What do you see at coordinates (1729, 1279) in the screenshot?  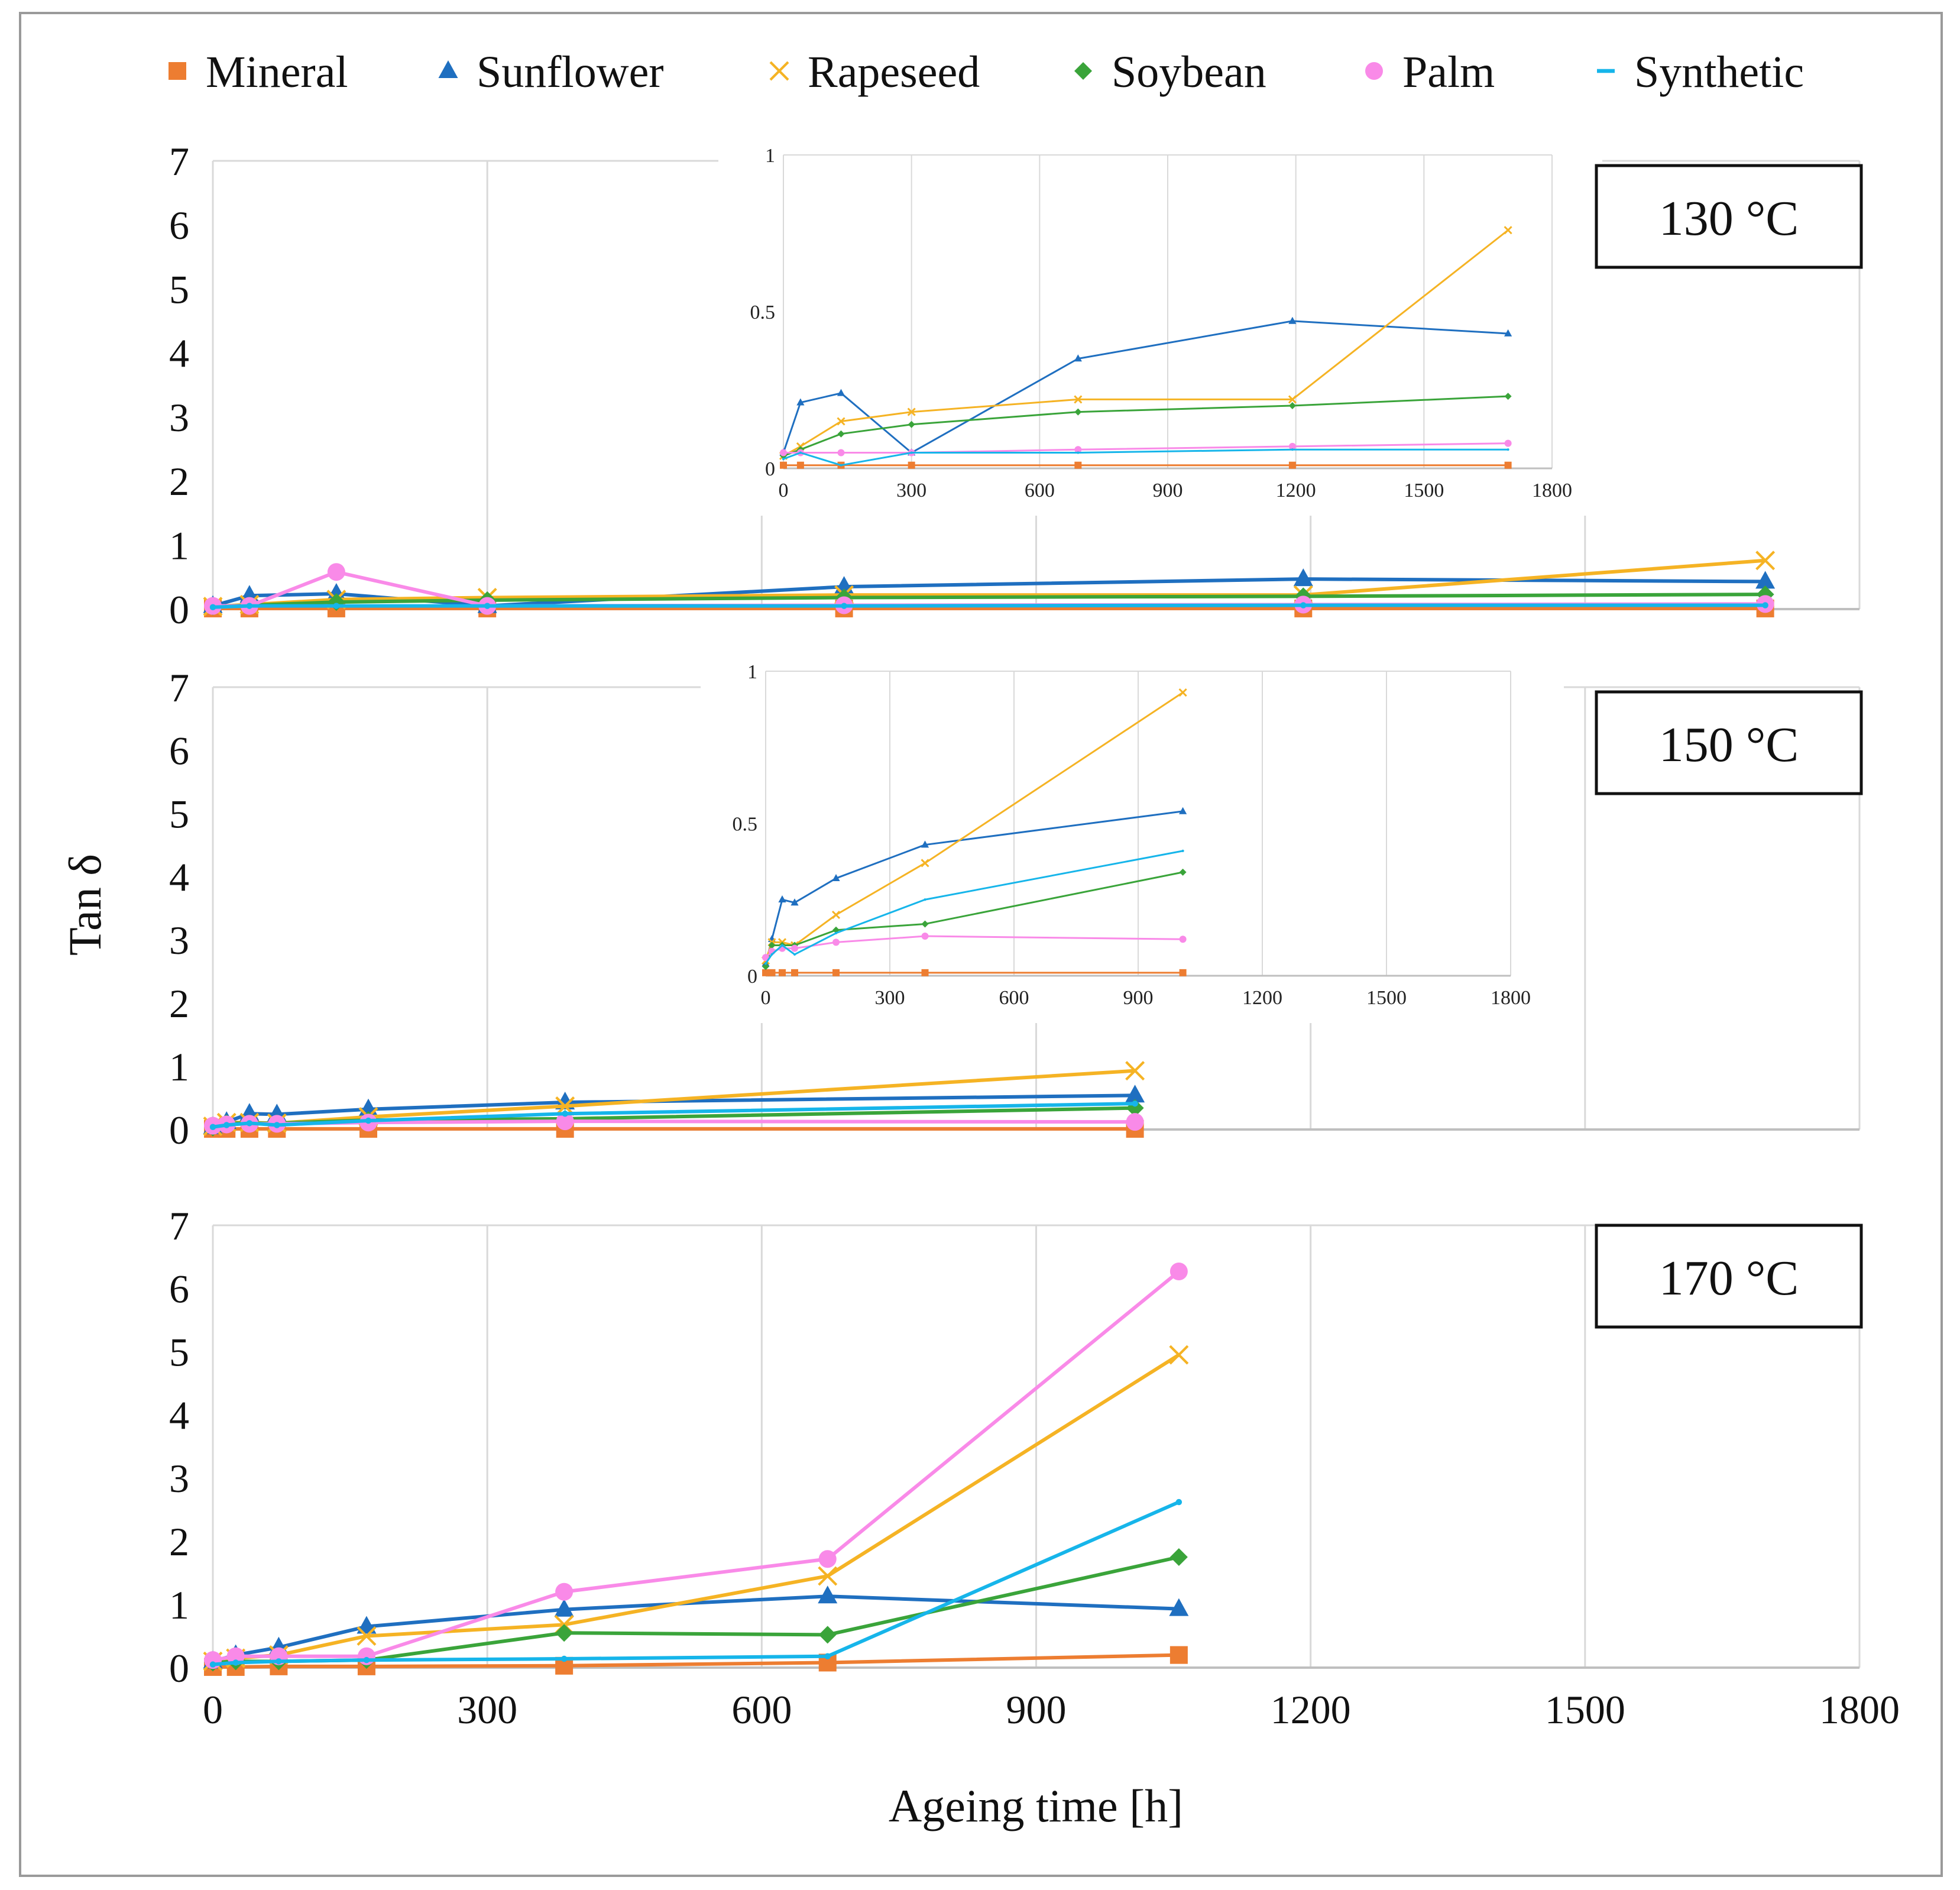 I see `temperature-label: 170 °C` at bounding box center [1729, 1279].